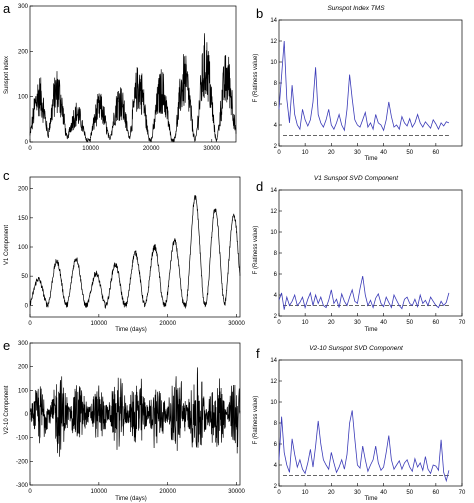 Image resolution: width=474 pixels, height=503 pixels. I want to click on panel-b-ytick-label-3: 8, so click(276, 84).